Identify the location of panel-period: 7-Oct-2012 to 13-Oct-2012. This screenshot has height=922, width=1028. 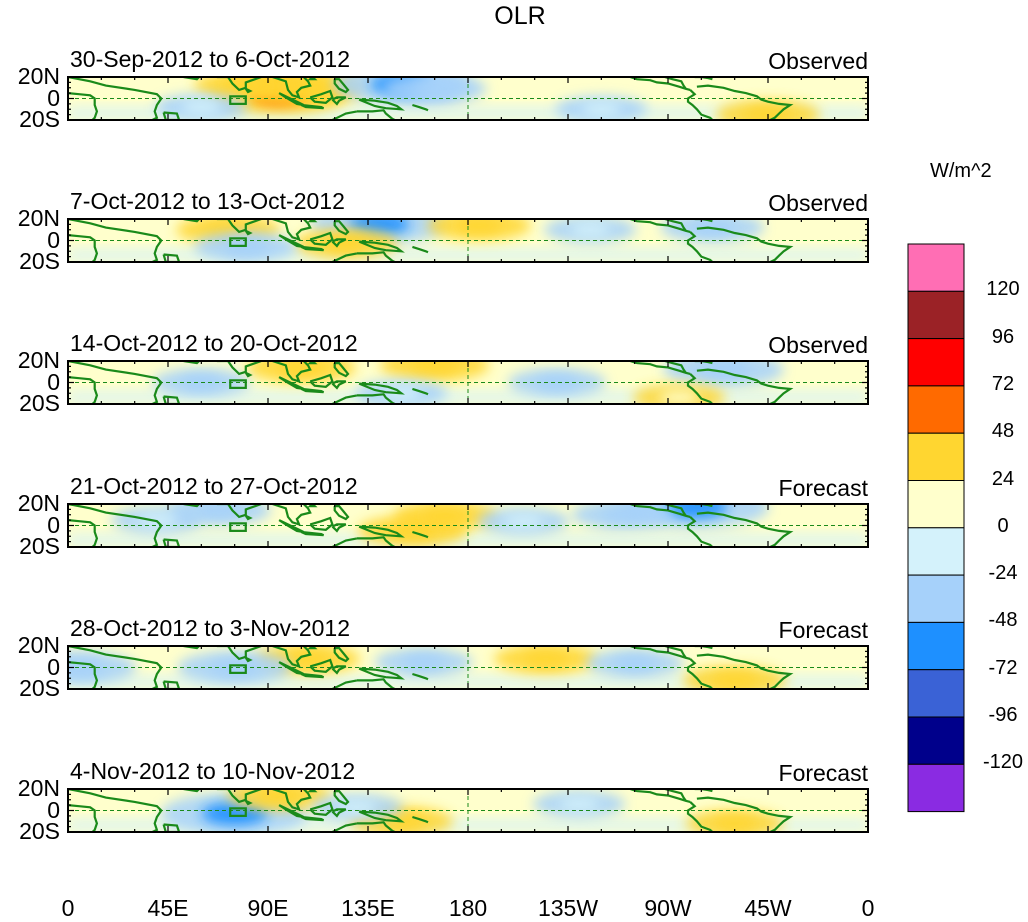
(207, 201).